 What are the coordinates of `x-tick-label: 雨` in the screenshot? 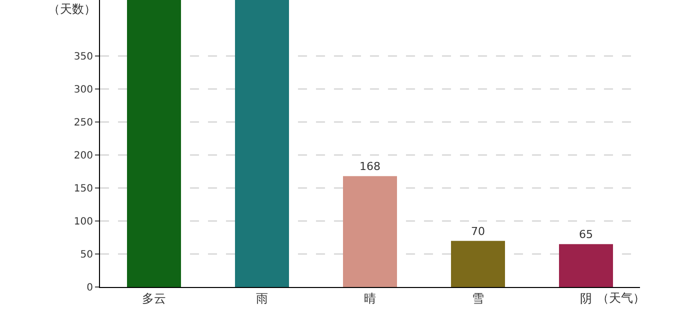 It's located at (262, 298).